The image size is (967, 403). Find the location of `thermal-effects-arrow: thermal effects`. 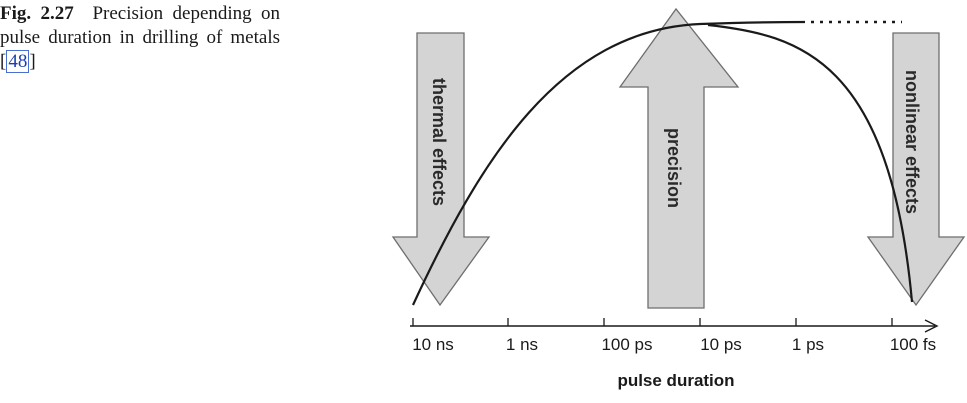

thermal-effects-arrow: thermal effects is located at coordinates (441, 169).